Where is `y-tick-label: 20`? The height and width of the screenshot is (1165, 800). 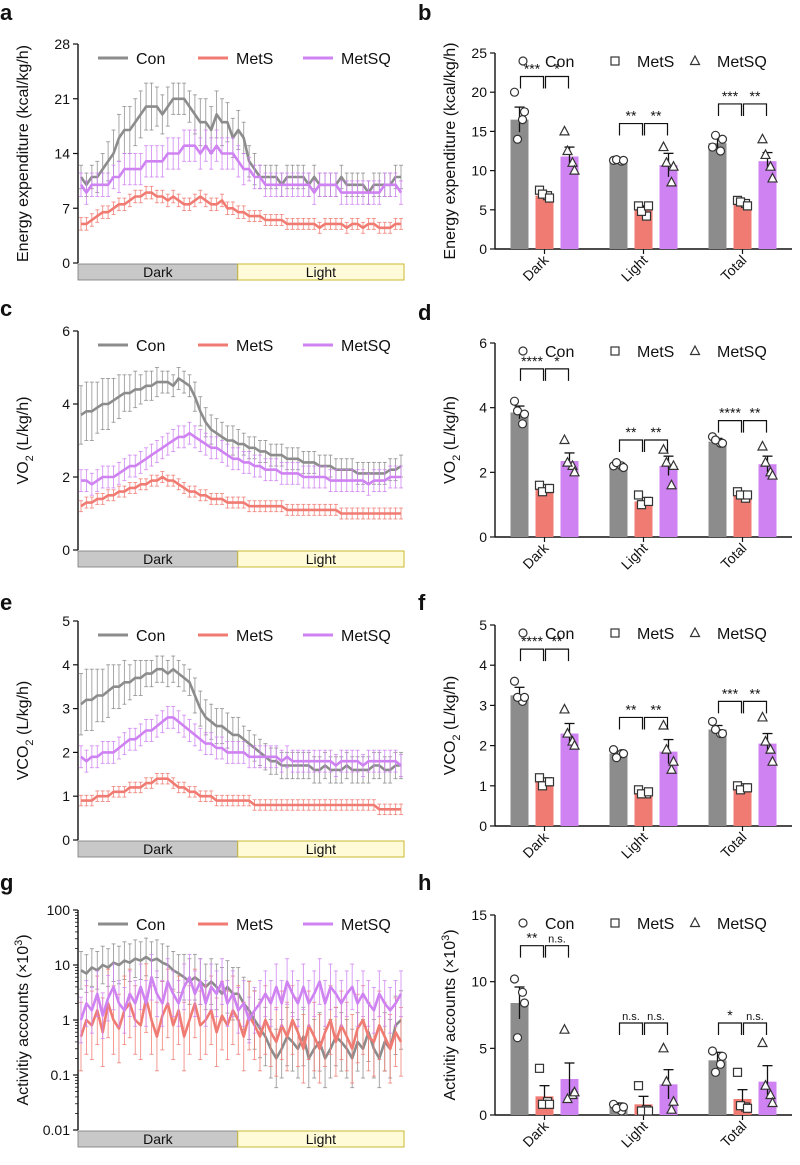 y-tick-label: 20 is located at coordinates (479, 92).